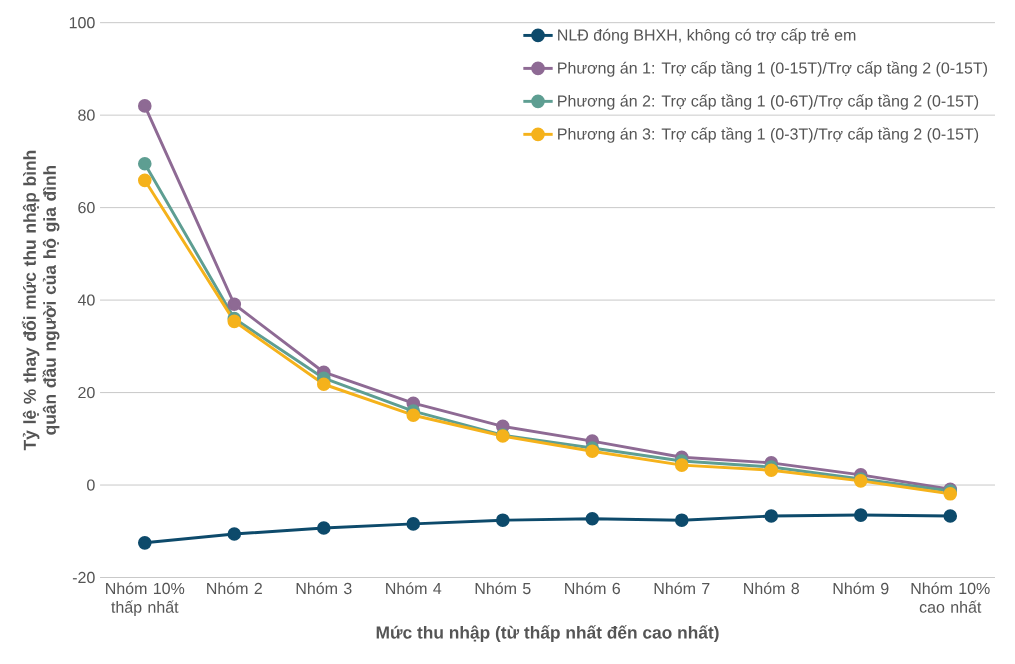 Image resolution: width=1015 pixels, height=664 pixels. I want to click on y-tick-label: 0, so click(91, 485).